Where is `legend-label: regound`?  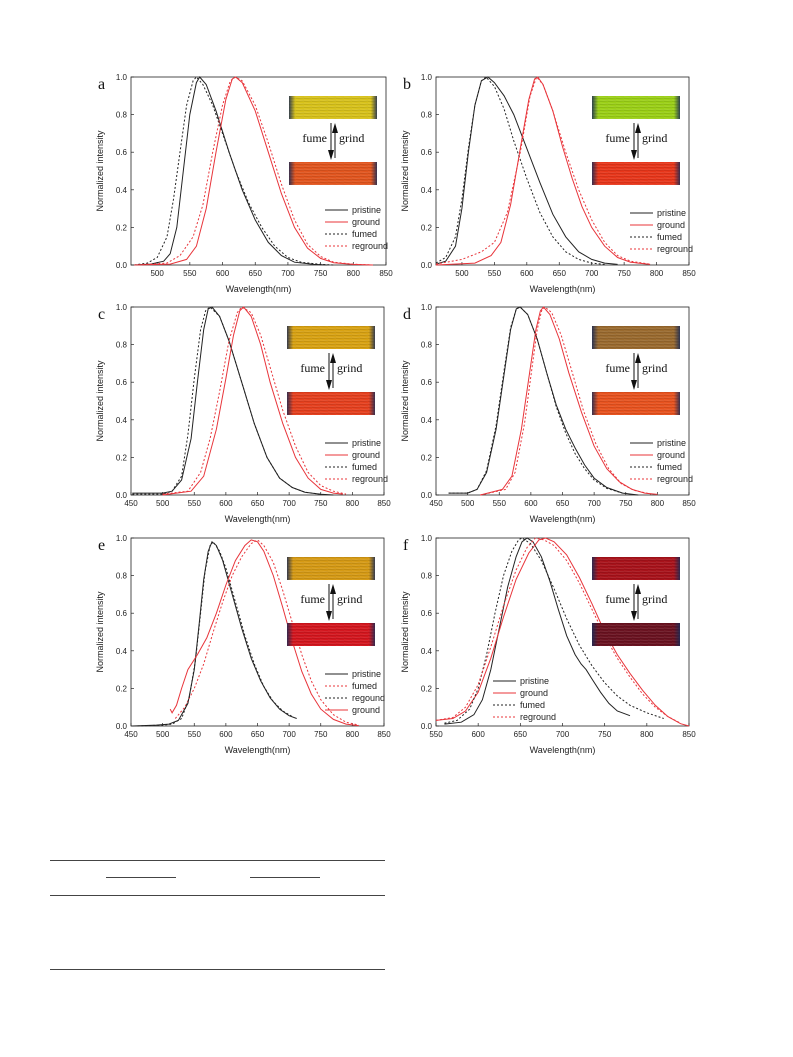
legend-label: regound is located at coordinates (368, 698).